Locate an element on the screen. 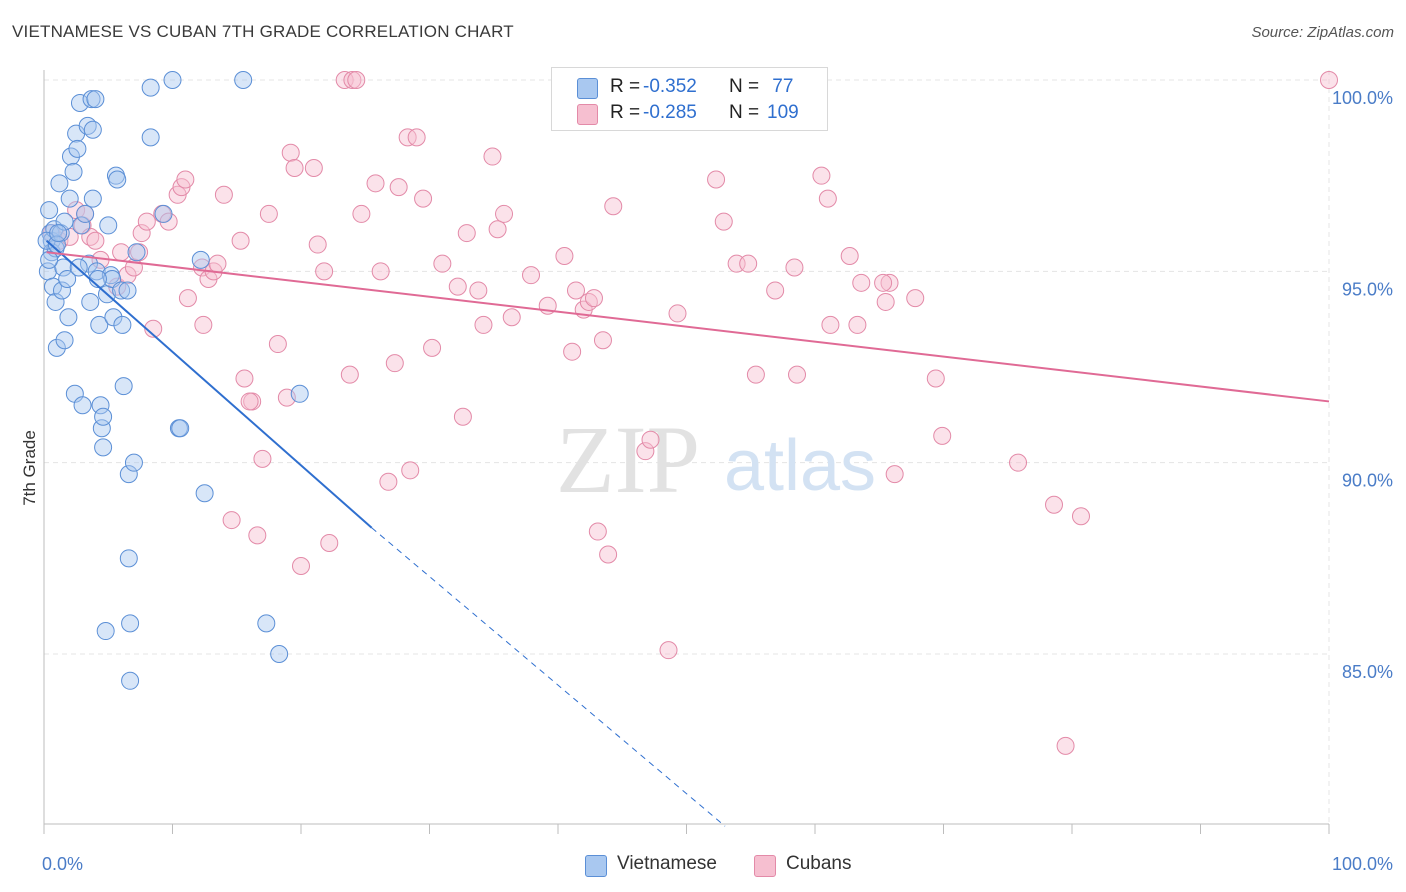 Image resolution: width=1406 pixels, height=892 pixels. source-label: Source: ZipAtlas.com is located at coordinates (1322, 32).